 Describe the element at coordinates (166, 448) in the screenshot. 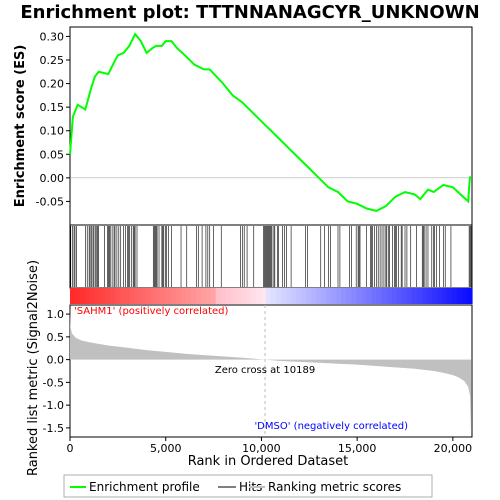

I see `metric-x-tick-label: 5,000` at that location.